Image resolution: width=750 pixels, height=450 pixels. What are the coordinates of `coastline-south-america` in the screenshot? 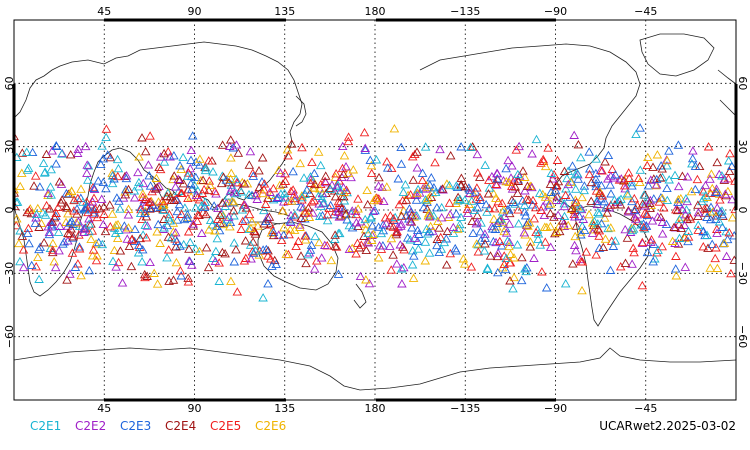 It's located at (612, 266).